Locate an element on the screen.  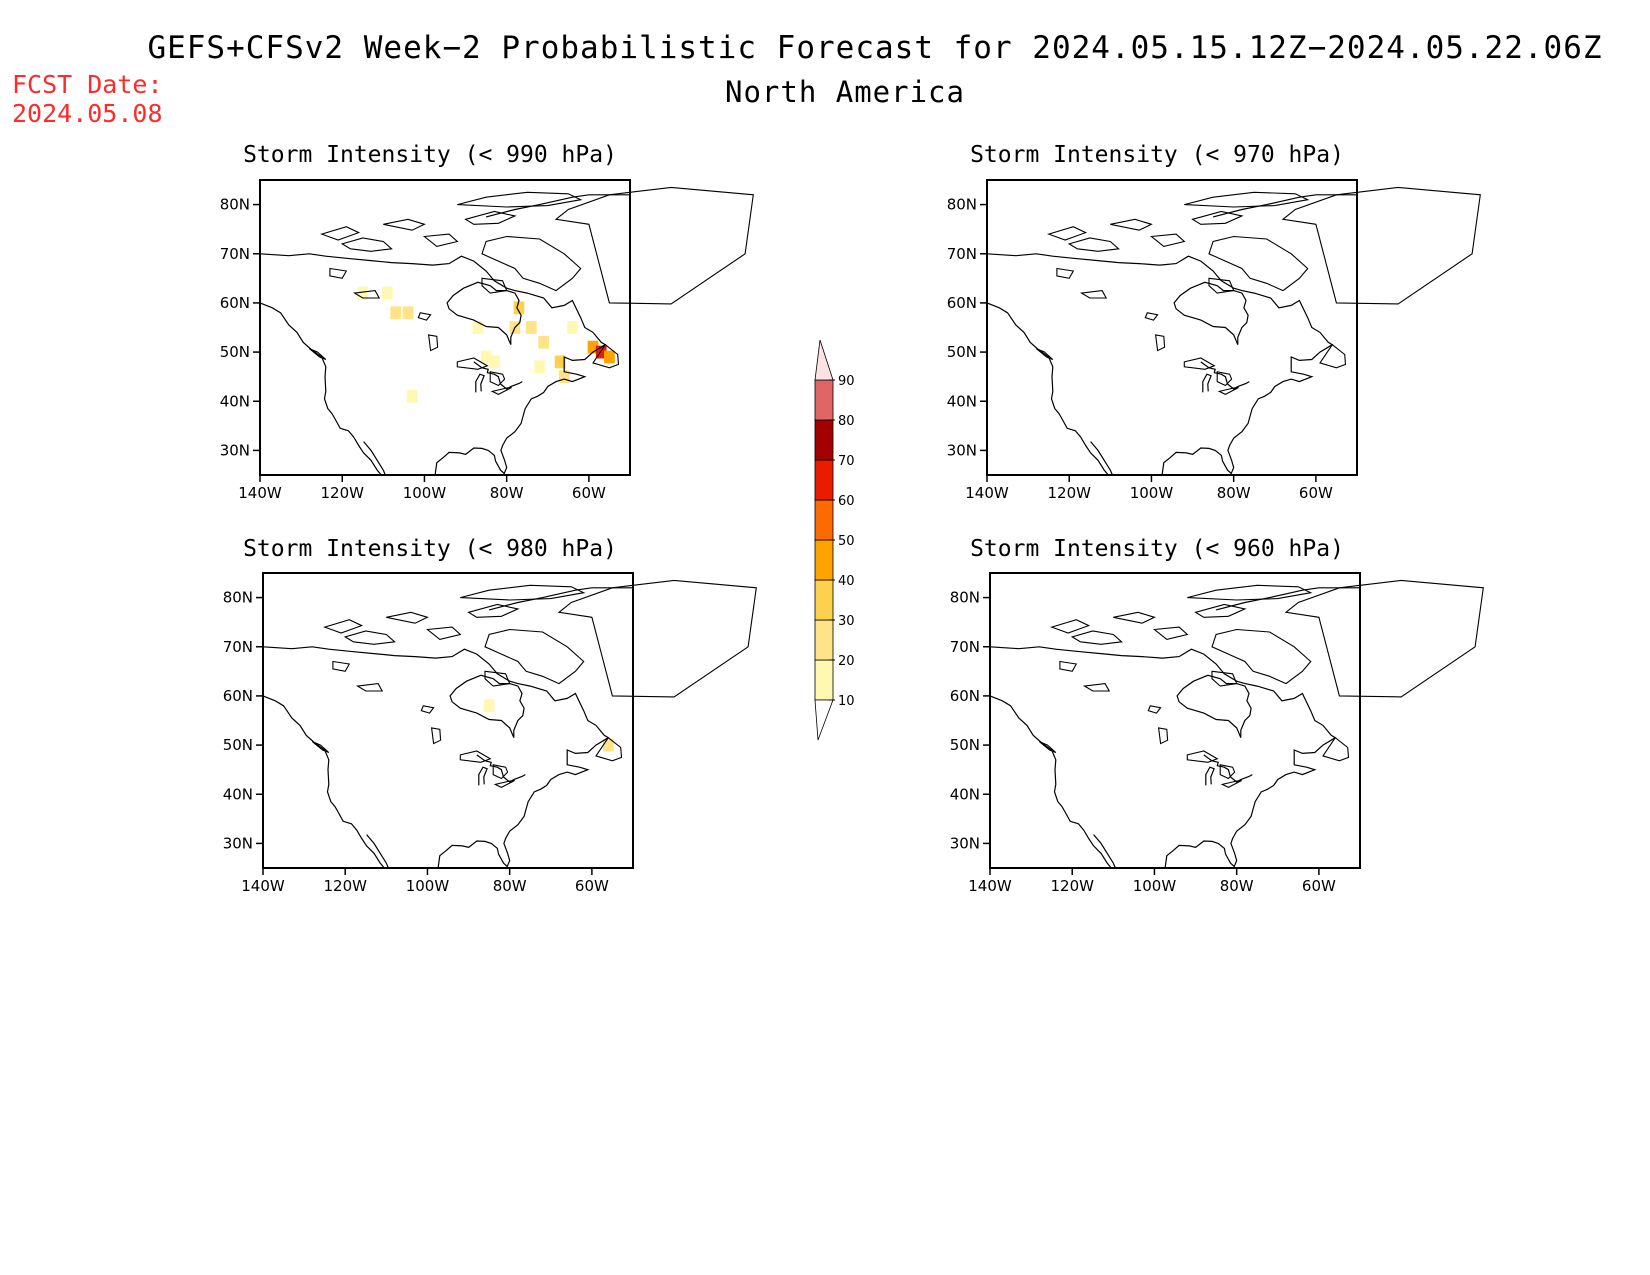
panel-title-990: Storm Intensity (< 990 hPa) is located at coordinates (430, 155).